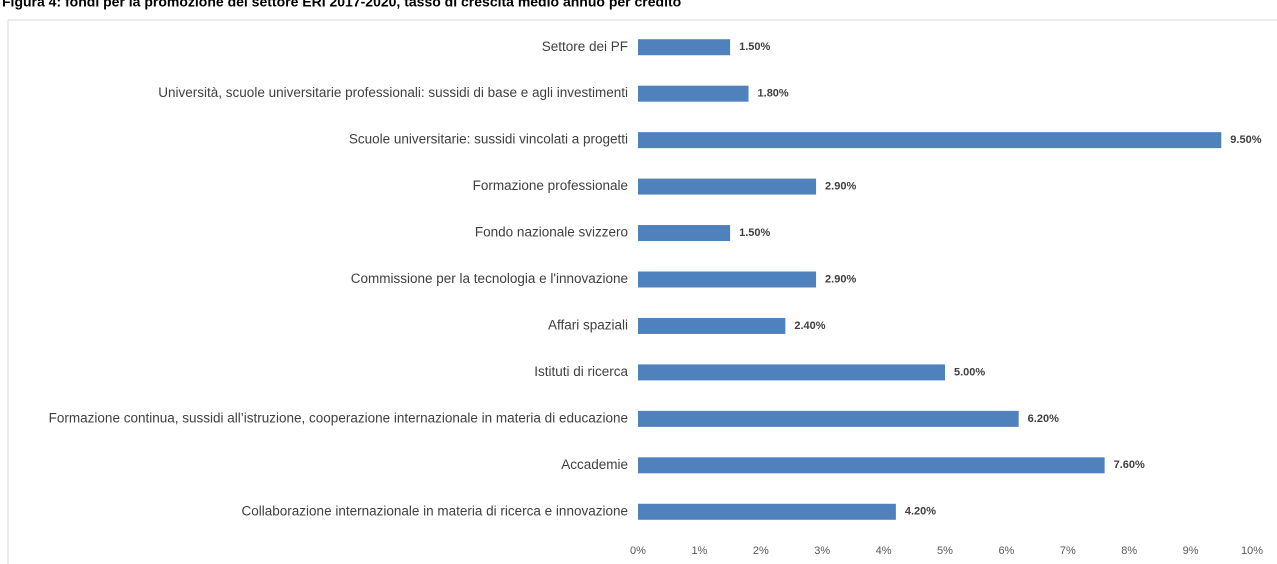 This screenshot has width=1277, height=564. What do you see at coordinates (594, 464) in the screenshot?
I see `y-tick-label: Accademie` at bounding box center [594, 464].